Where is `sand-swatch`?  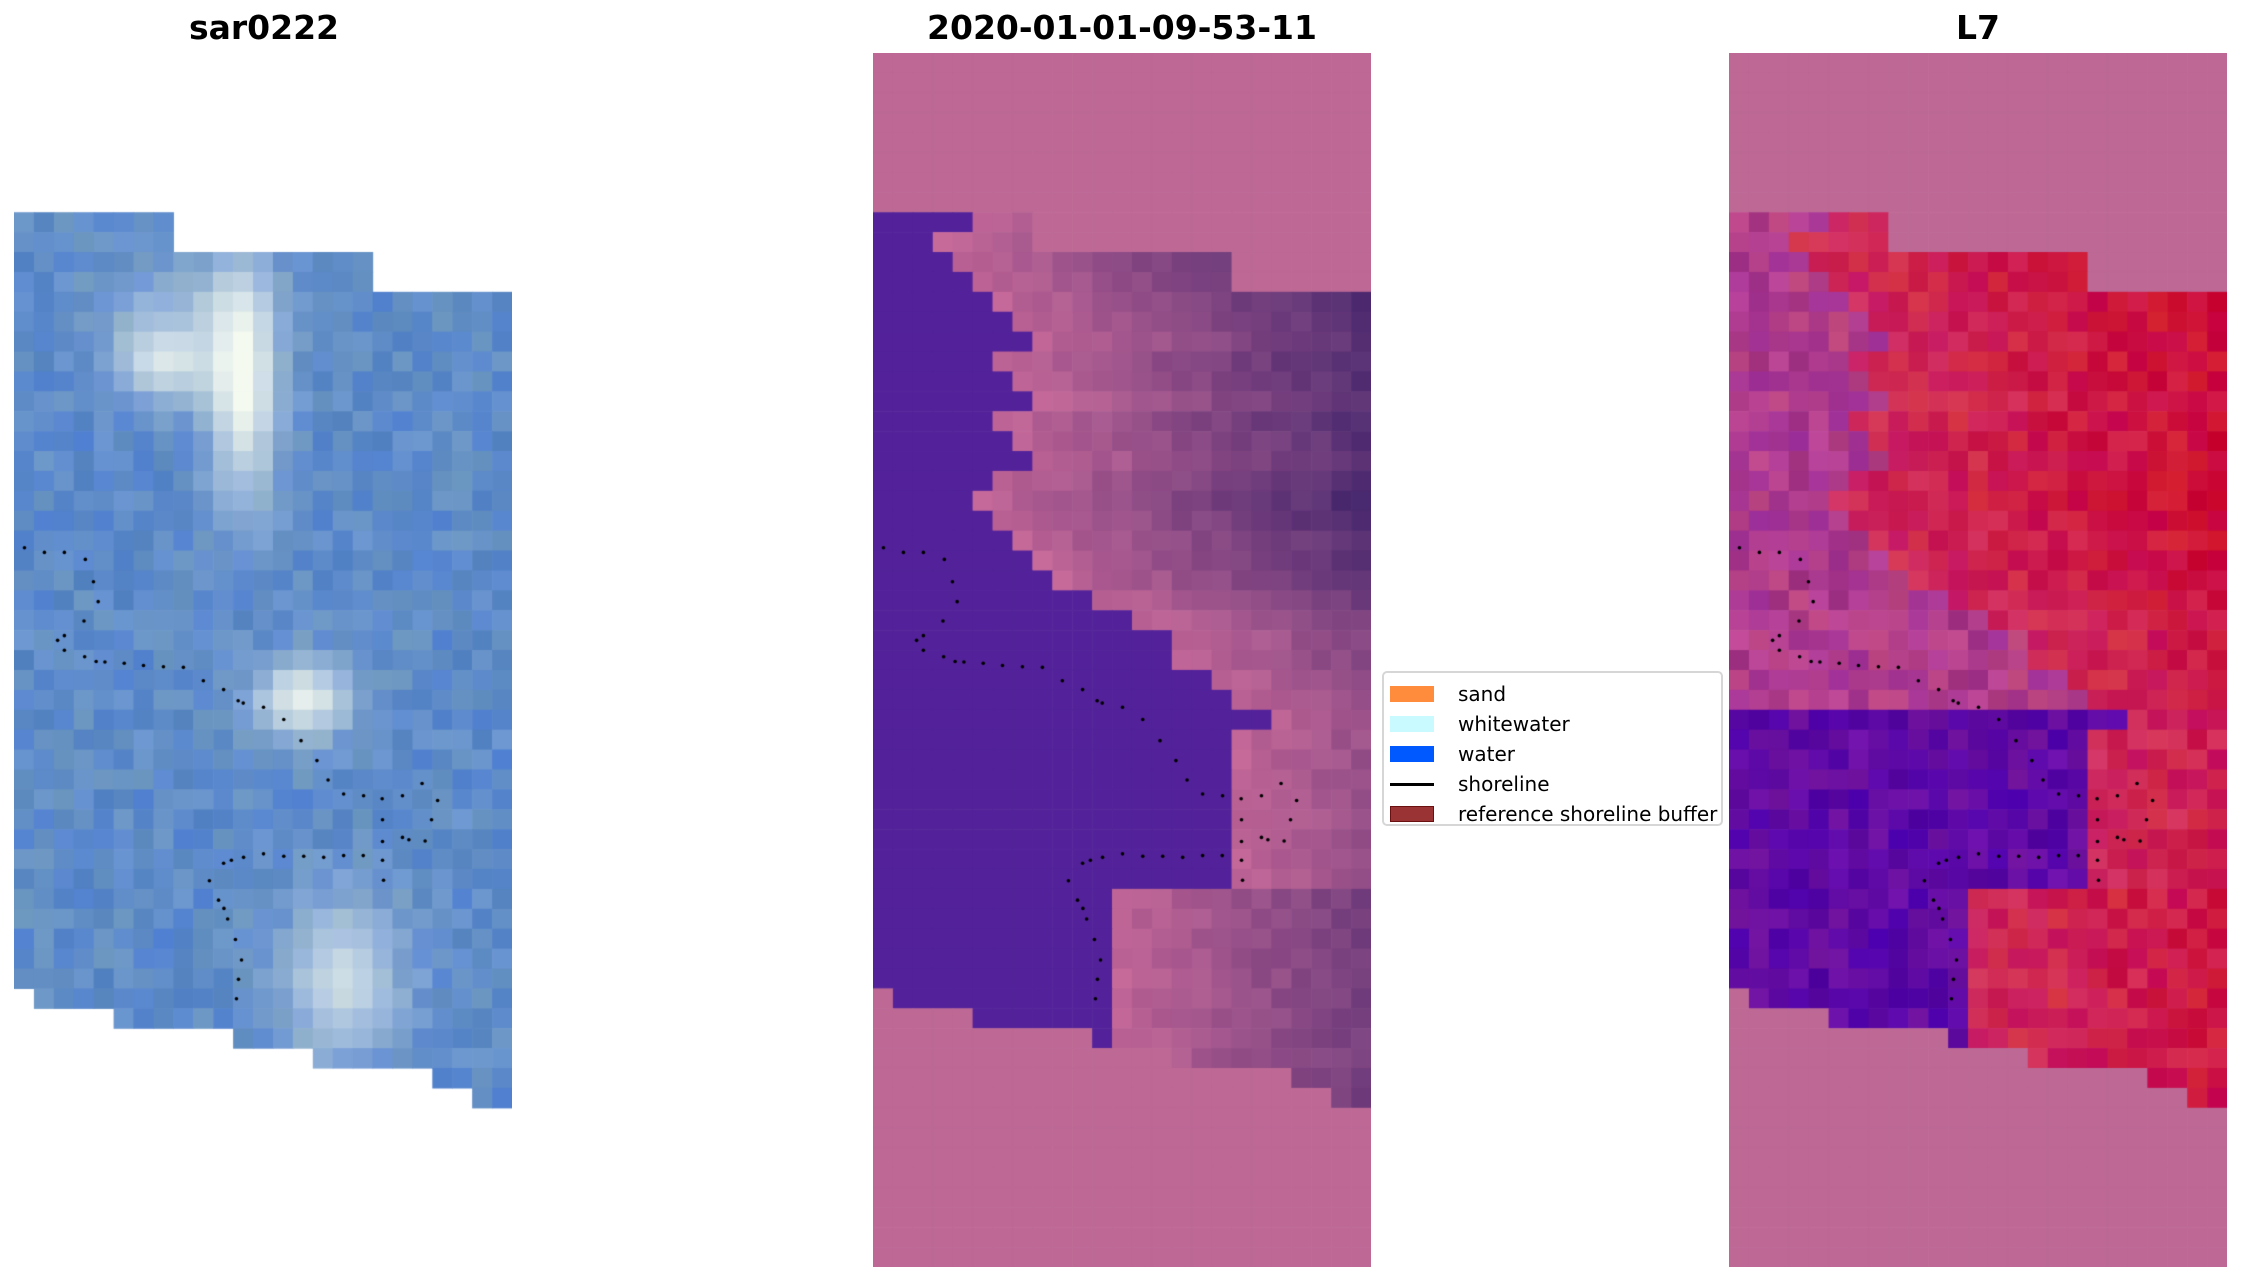 sand-swatch is located at coordinates (1412, 694).